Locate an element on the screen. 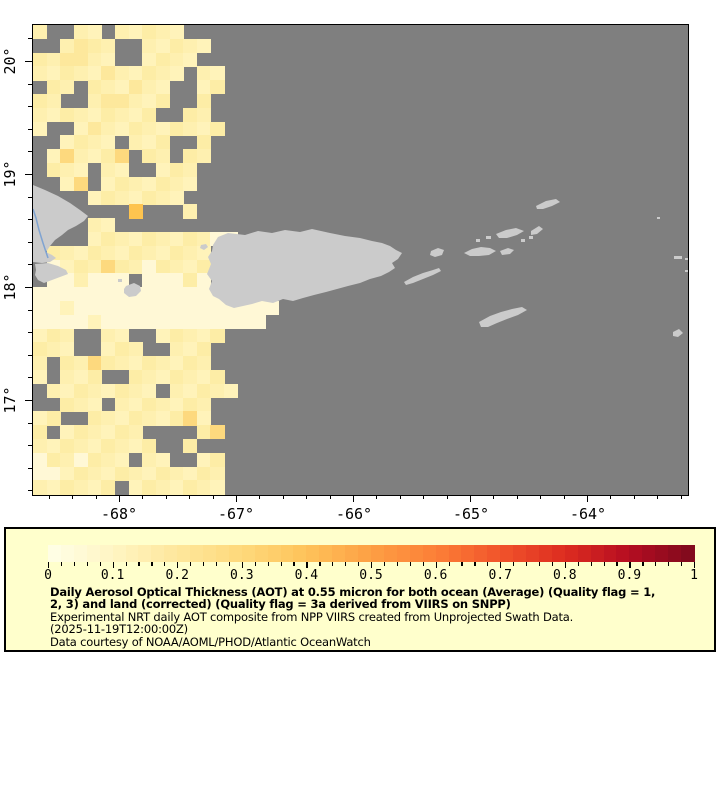  lat-major-tick is located at coordinates (28, 288).